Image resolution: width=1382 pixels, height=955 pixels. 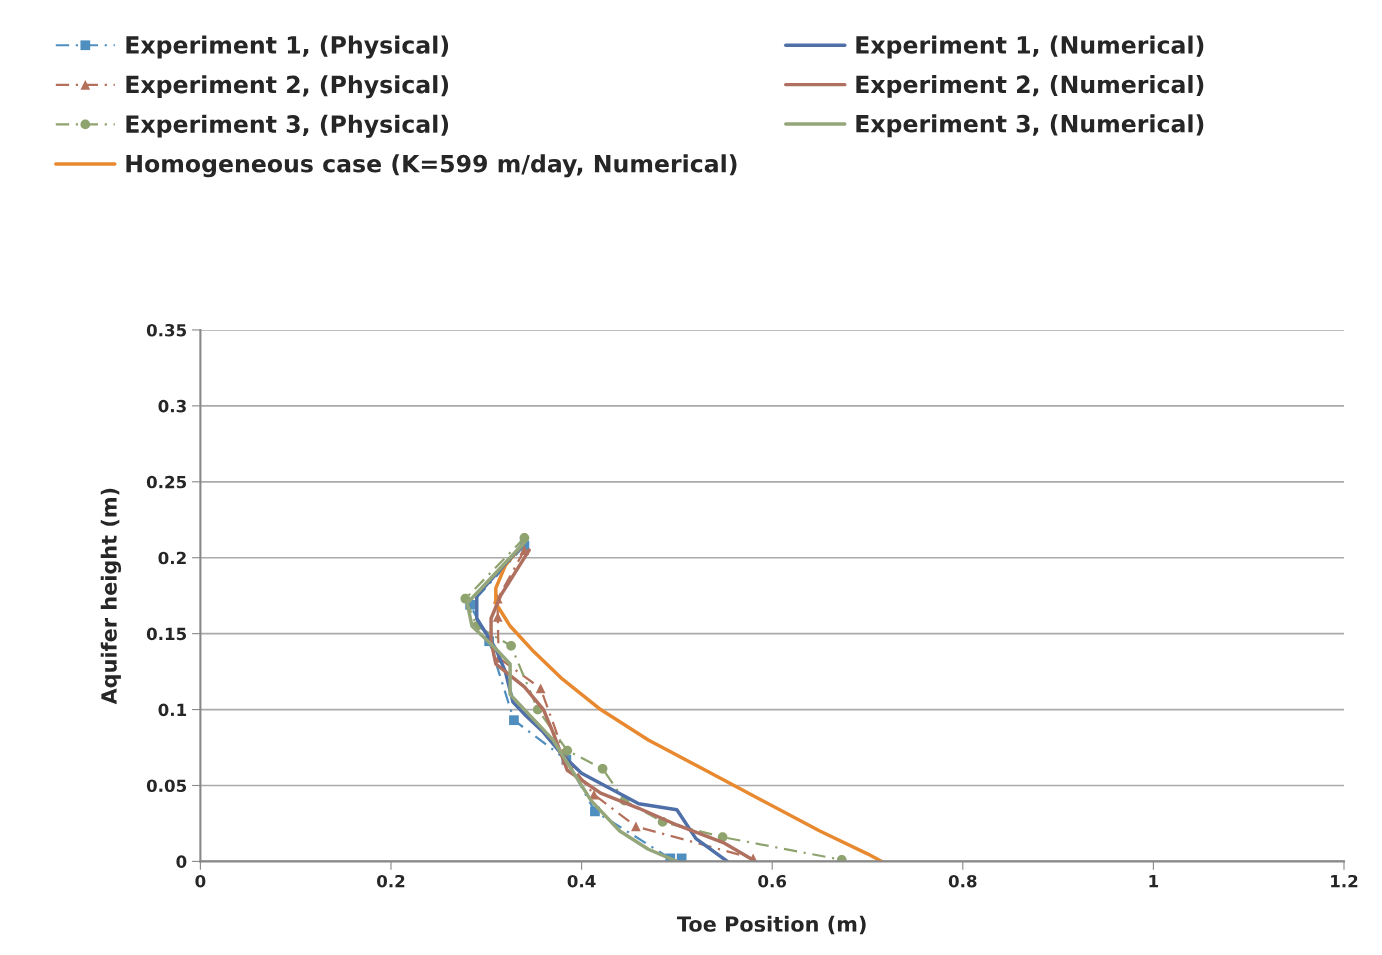 I want to click on y-tick-label: 0.25, so click(x=166, y=482).